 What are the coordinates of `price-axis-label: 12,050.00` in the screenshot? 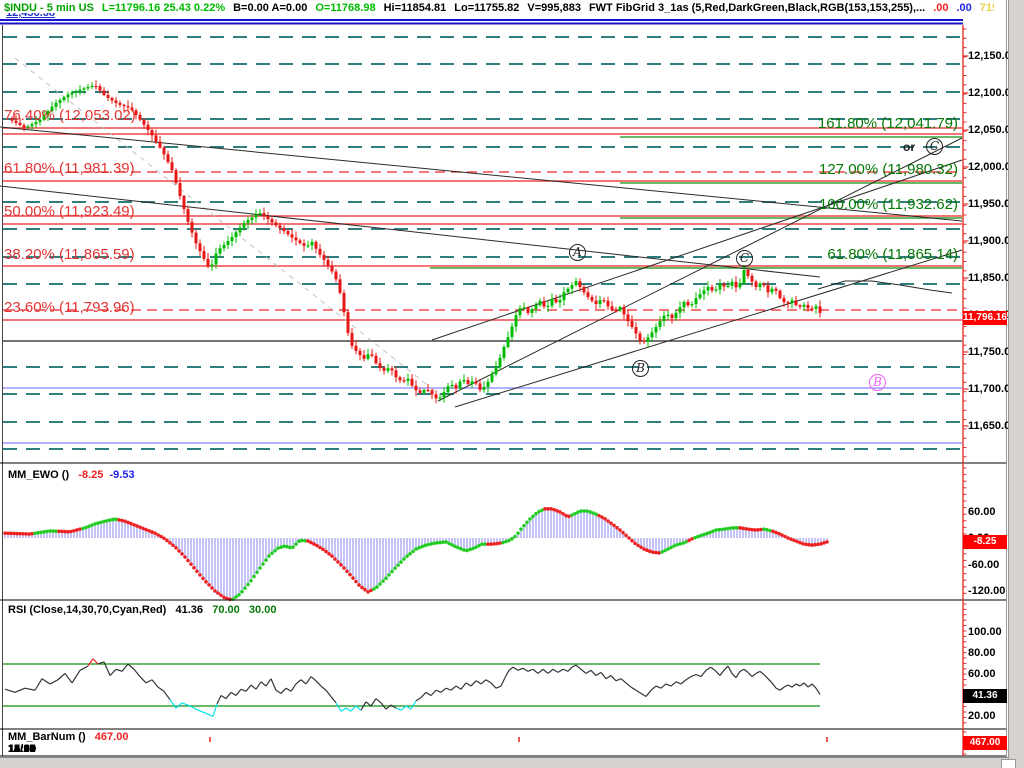 It's located at (992, 130).